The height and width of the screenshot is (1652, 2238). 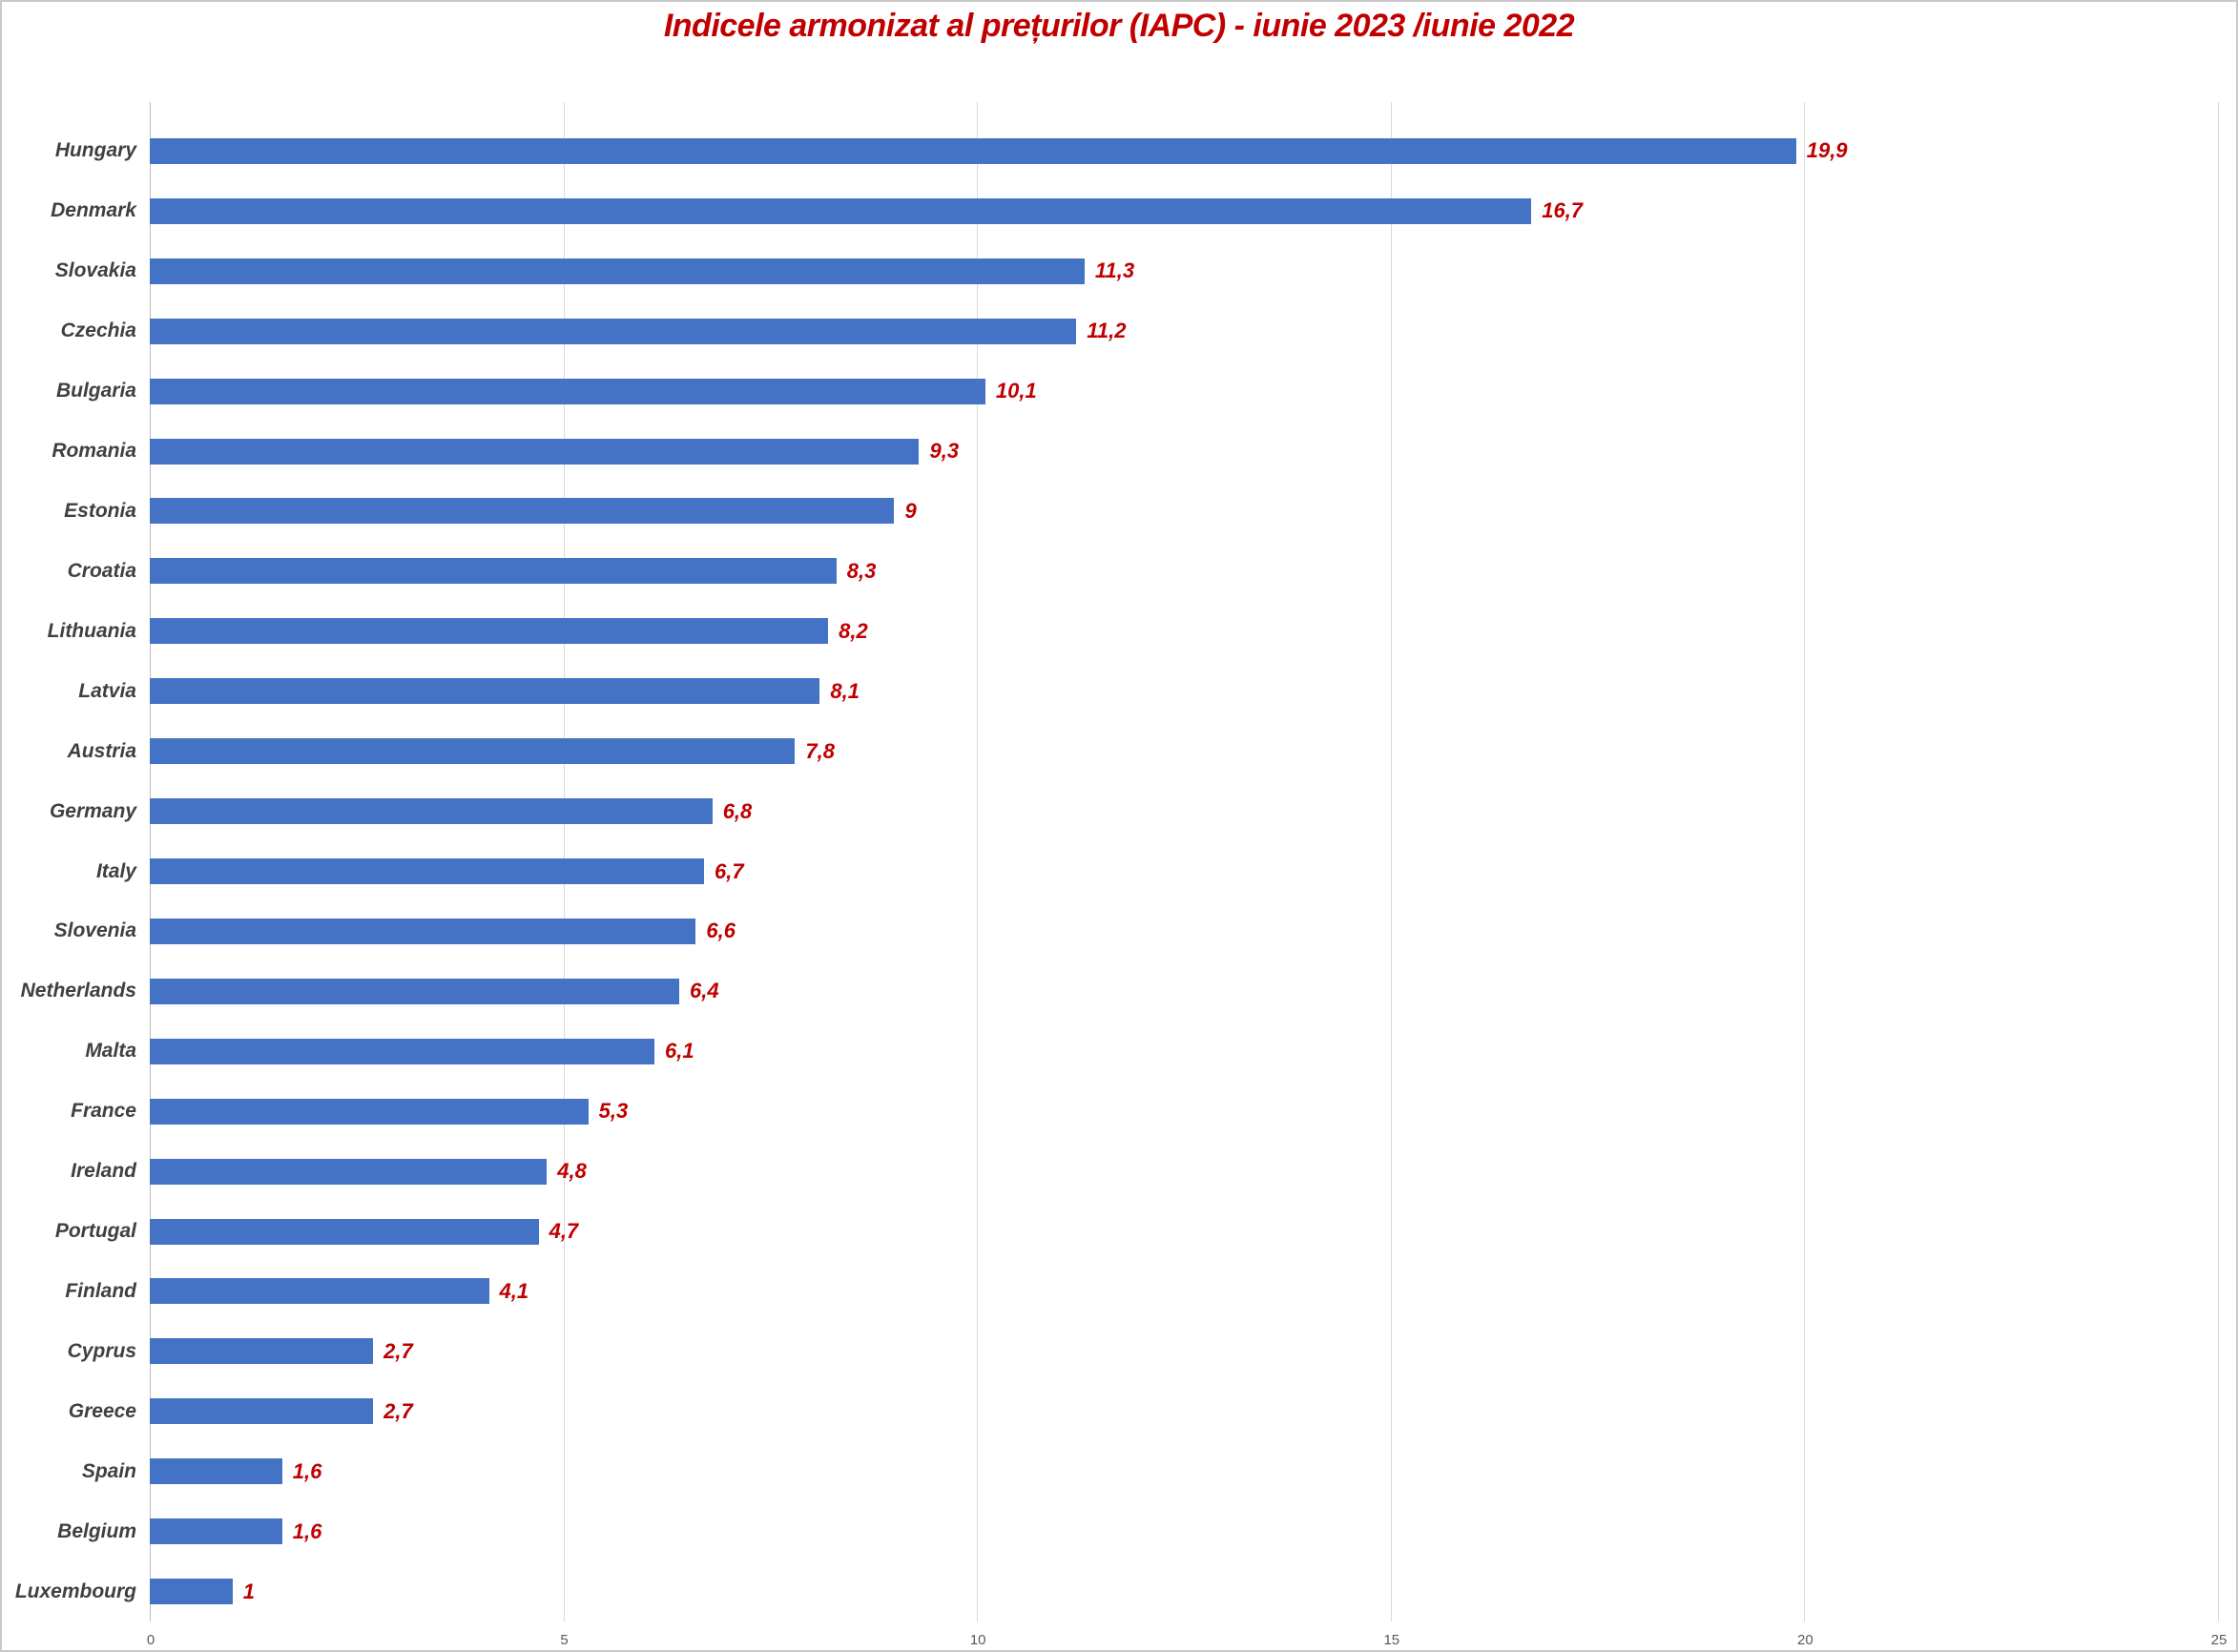 What do you see at coordinates (1391, 1640) in the screenshot?
I see `x-tick-label: 15` at bounding box center [1391, 1640].